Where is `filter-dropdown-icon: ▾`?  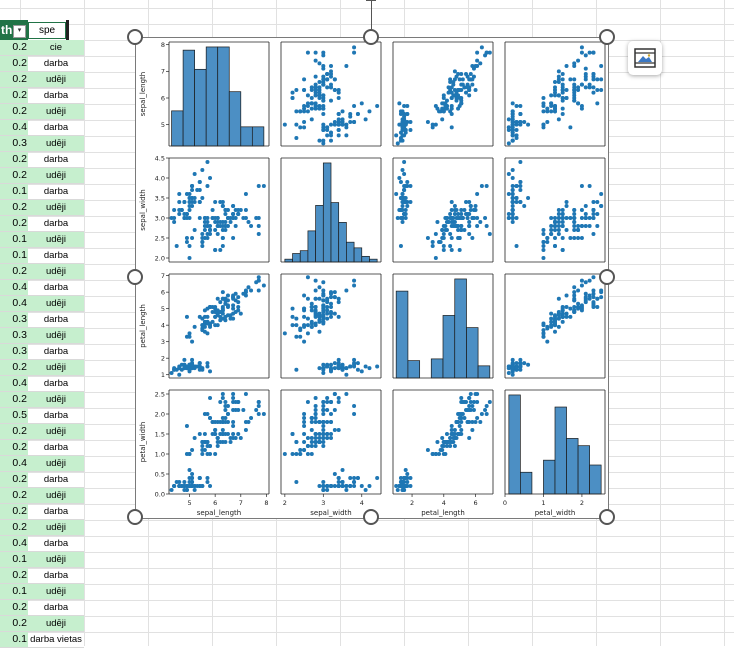
filter-dropdown-icon: ▾ is located at coordinates (19, 31).